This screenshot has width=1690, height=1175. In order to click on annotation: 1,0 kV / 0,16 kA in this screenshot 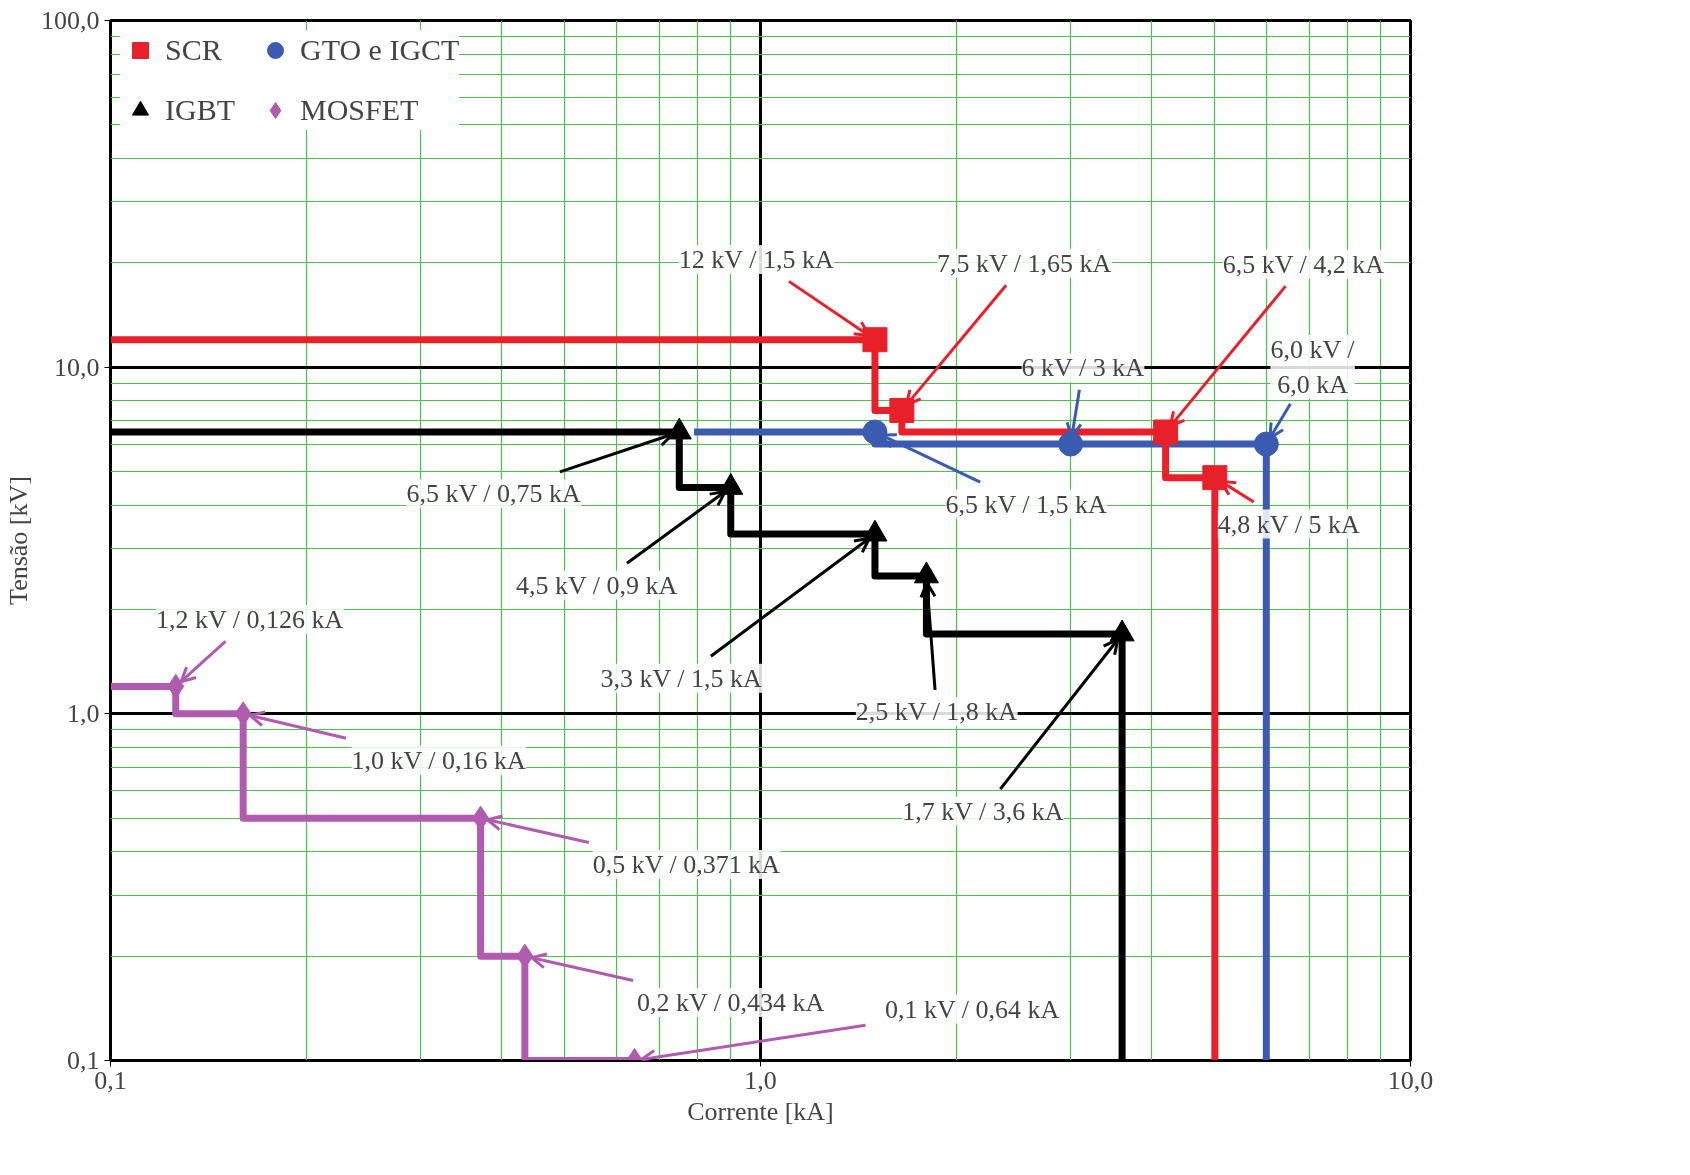, I will do `click(439, 760)`.